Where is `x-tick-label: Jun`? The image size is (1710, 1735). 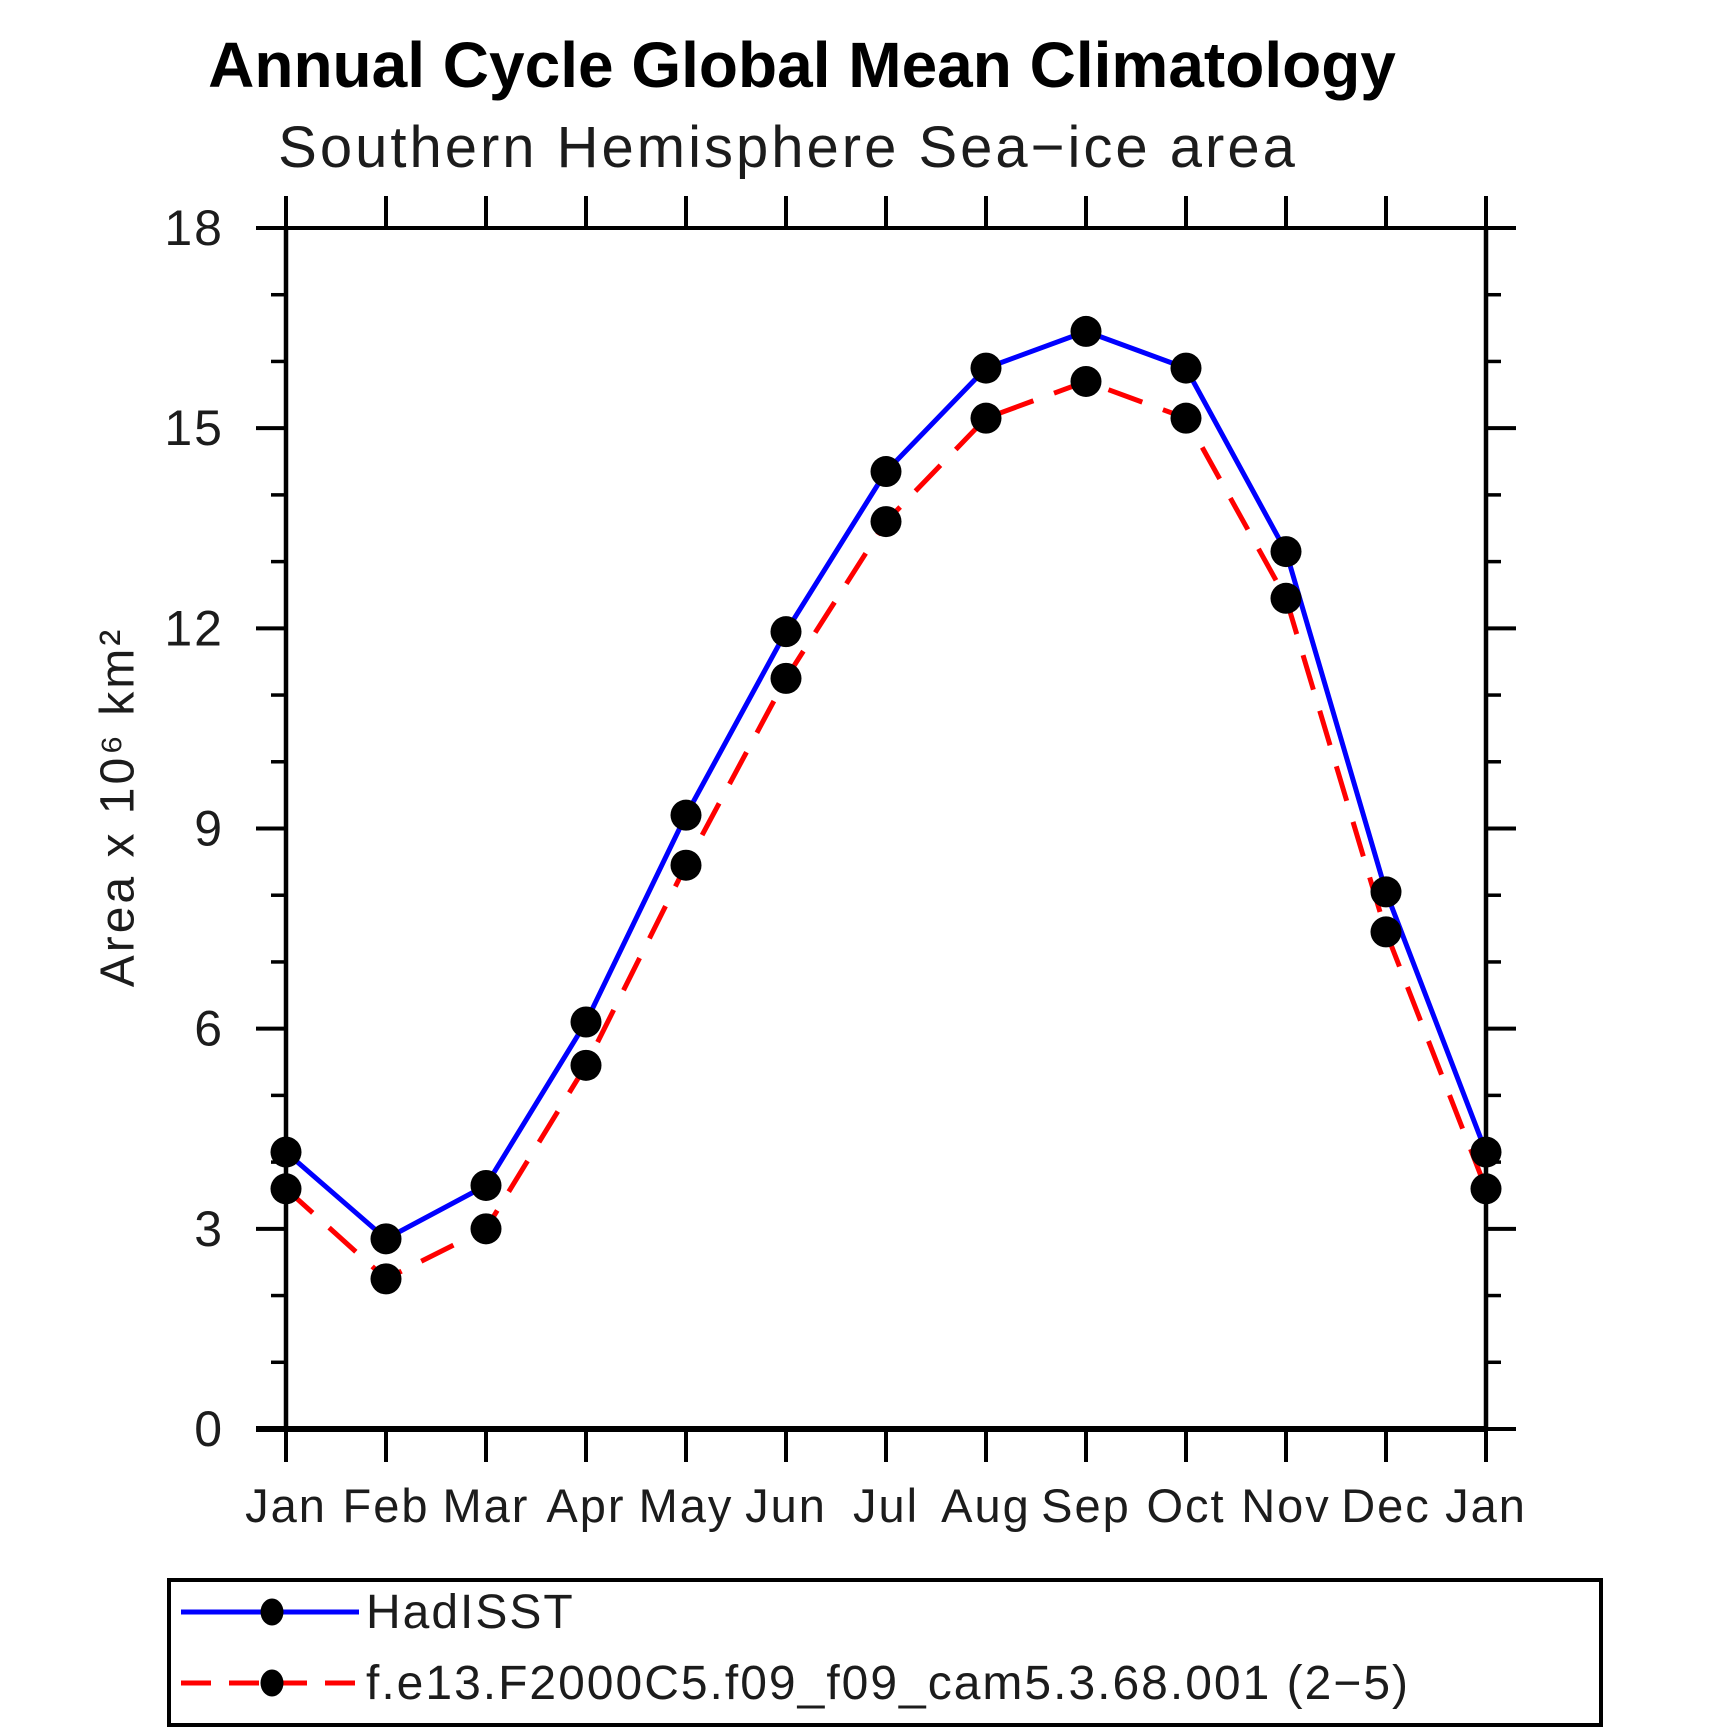 x-tick-label: Jun is located at coordinates (786, 1505).